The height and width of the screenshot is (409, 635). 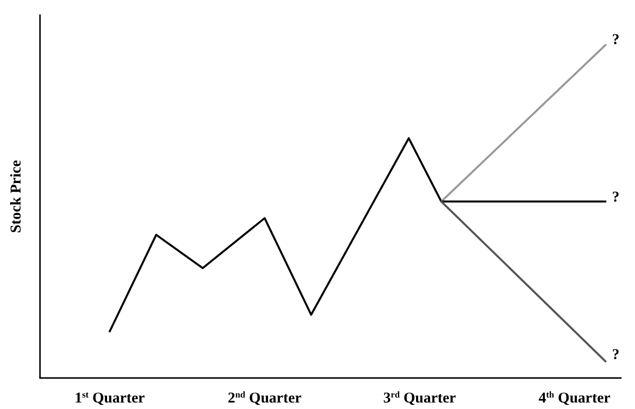 I want to click on y-axis-title: Stock Price, so click(x=16, y=196).